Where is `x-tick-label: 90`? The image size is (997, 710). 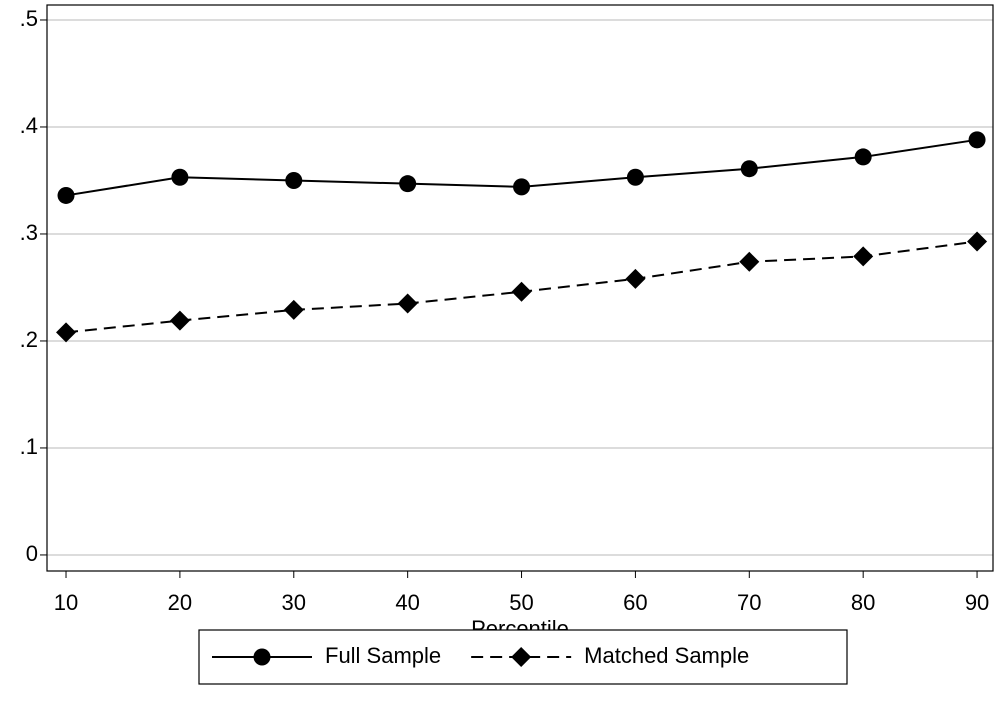
x-tick-label: 90 is located at coordinates (977, 602).